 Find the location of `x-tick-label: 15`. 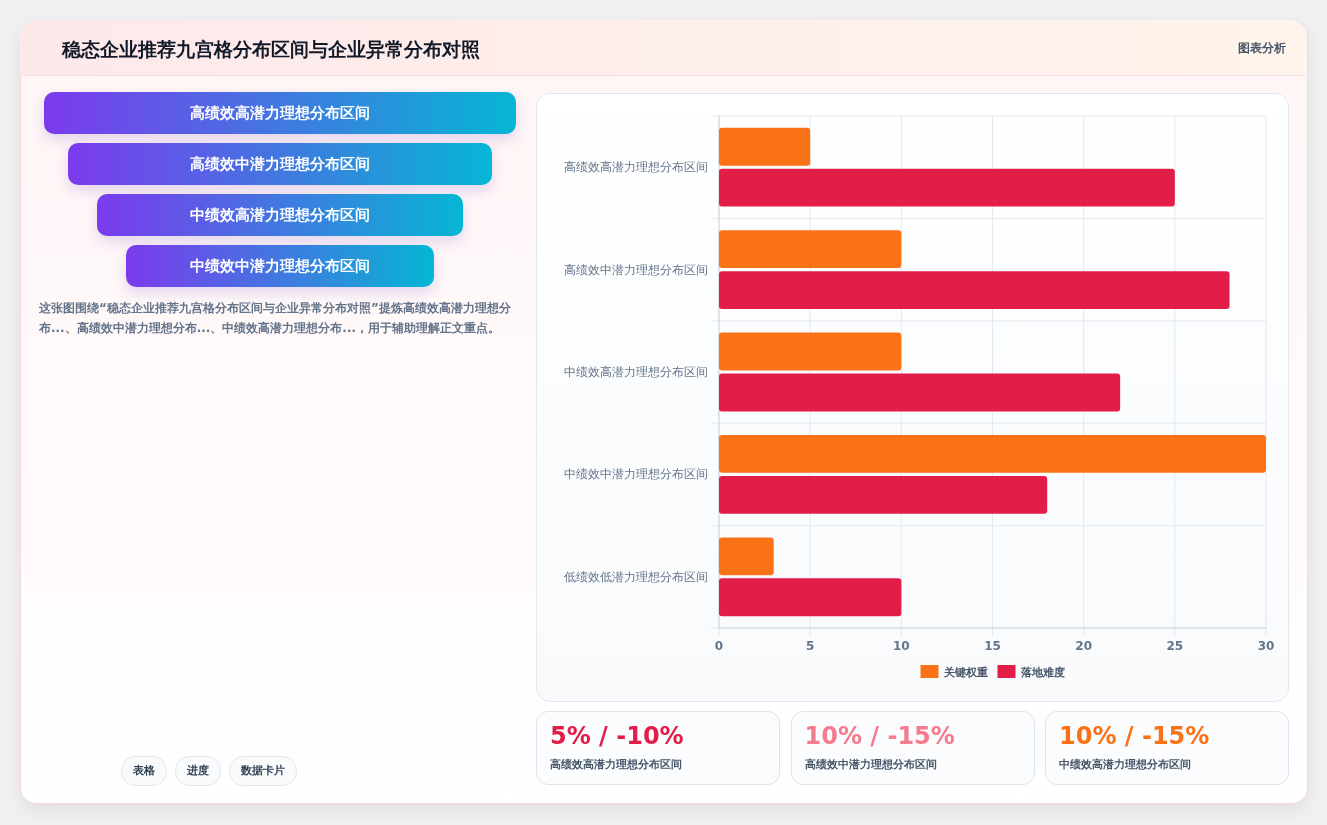

x-tick-label: 15 is located at coordinates (992, 646).